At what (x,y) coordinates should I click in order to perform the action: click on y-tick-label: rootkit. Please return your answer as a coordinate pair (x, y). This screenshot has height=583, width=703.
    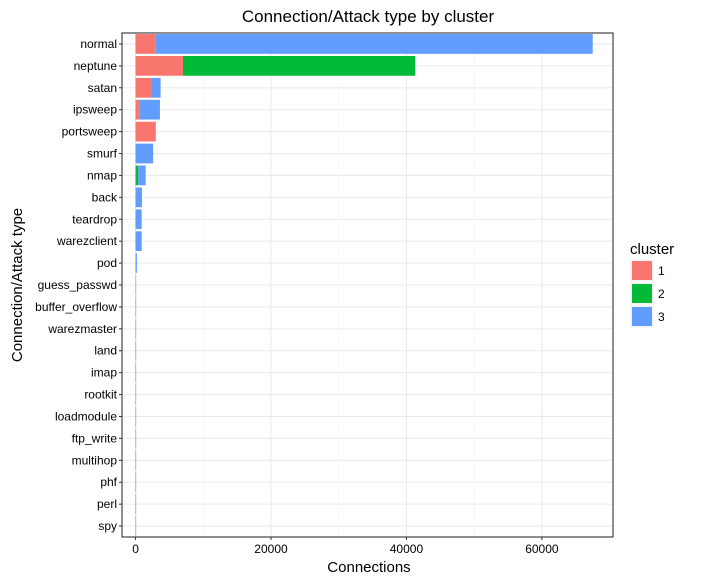
    Looking at the image, I should click on (100, 395).